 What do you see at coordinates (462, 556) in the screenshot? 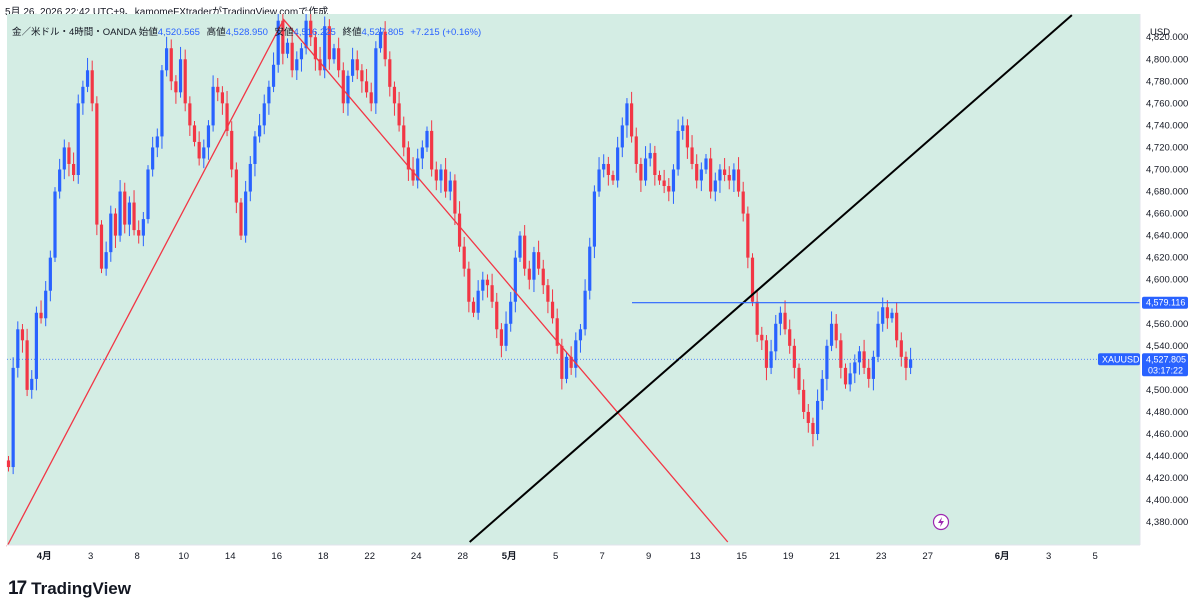
I see `time-tick-label: 28` at bounding box center [462, 556].